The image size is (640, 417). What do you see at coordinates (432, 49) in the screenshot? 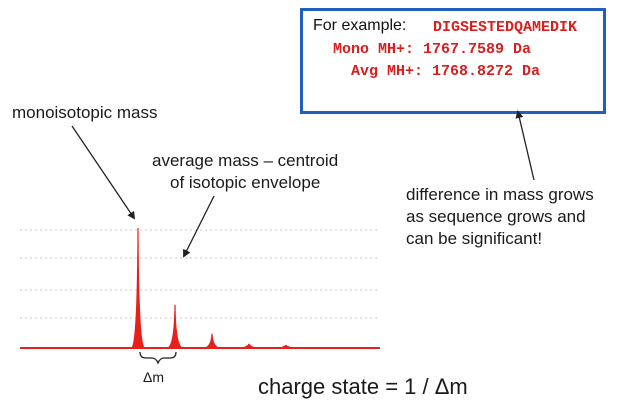
I see `mono-mass-line: Mono MH+: 1767.7589 Da` at bounding box center [432, 49].